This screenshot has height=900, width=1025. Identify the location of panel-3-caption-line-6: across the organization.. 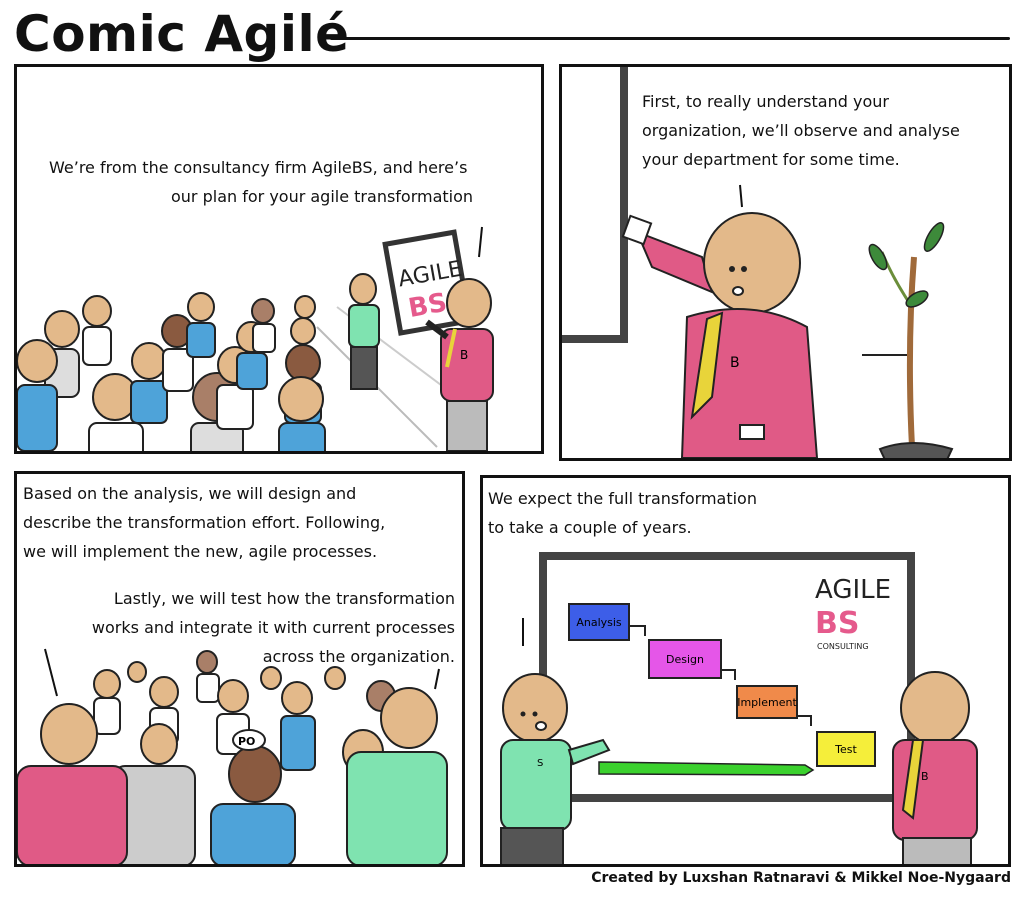
(358, 656).